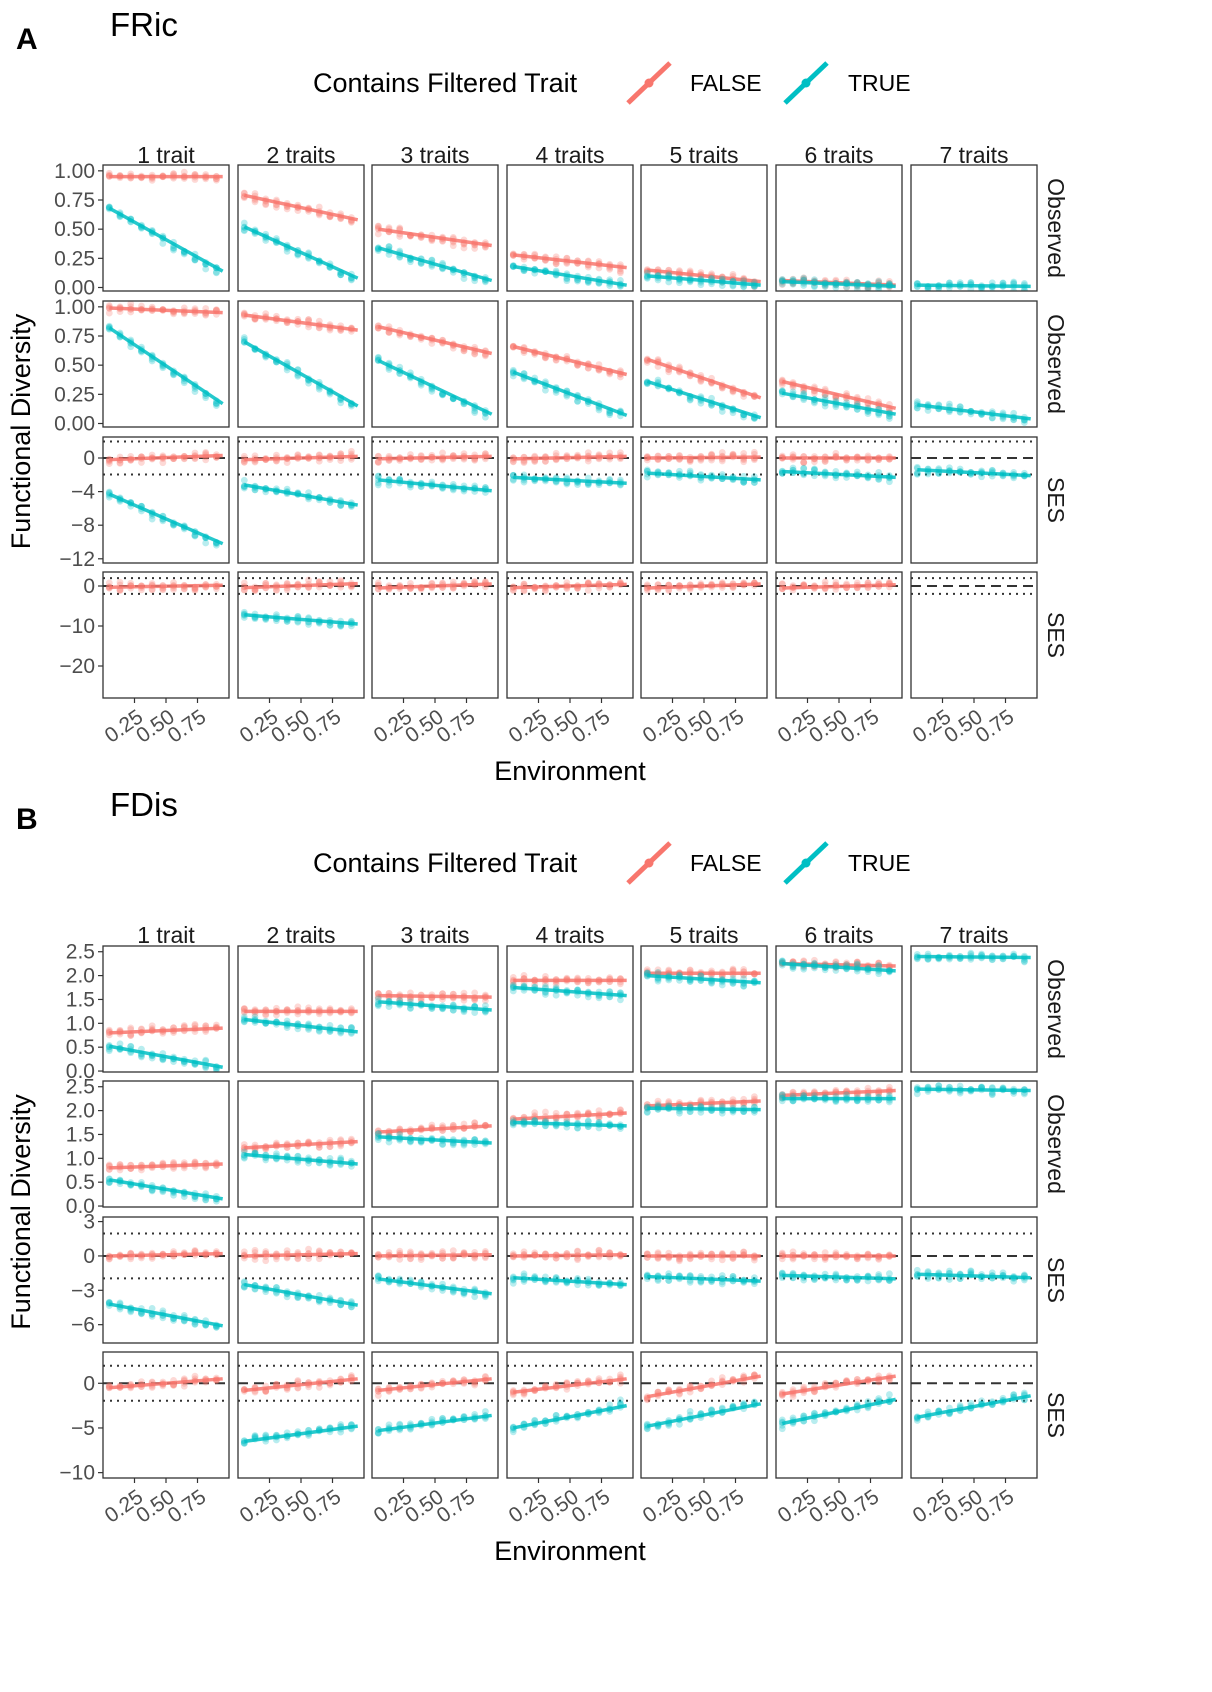  Describe the element at coordinates (80, 1071) in the screenshot. I see `y-tick-label: 0.0` at that location.